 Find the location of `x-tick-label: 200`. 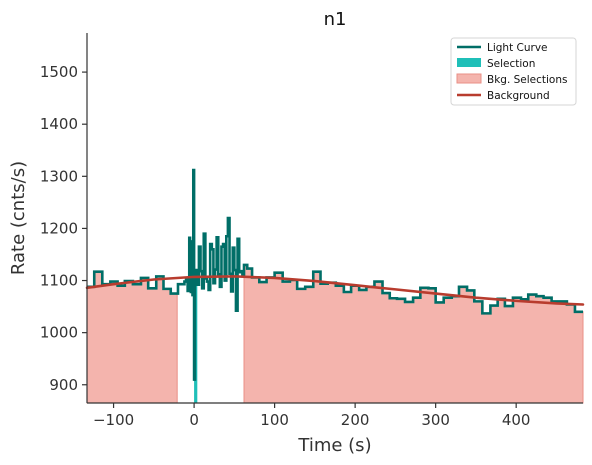

x-tick-label: 200 is located at coordinates (355, 420).